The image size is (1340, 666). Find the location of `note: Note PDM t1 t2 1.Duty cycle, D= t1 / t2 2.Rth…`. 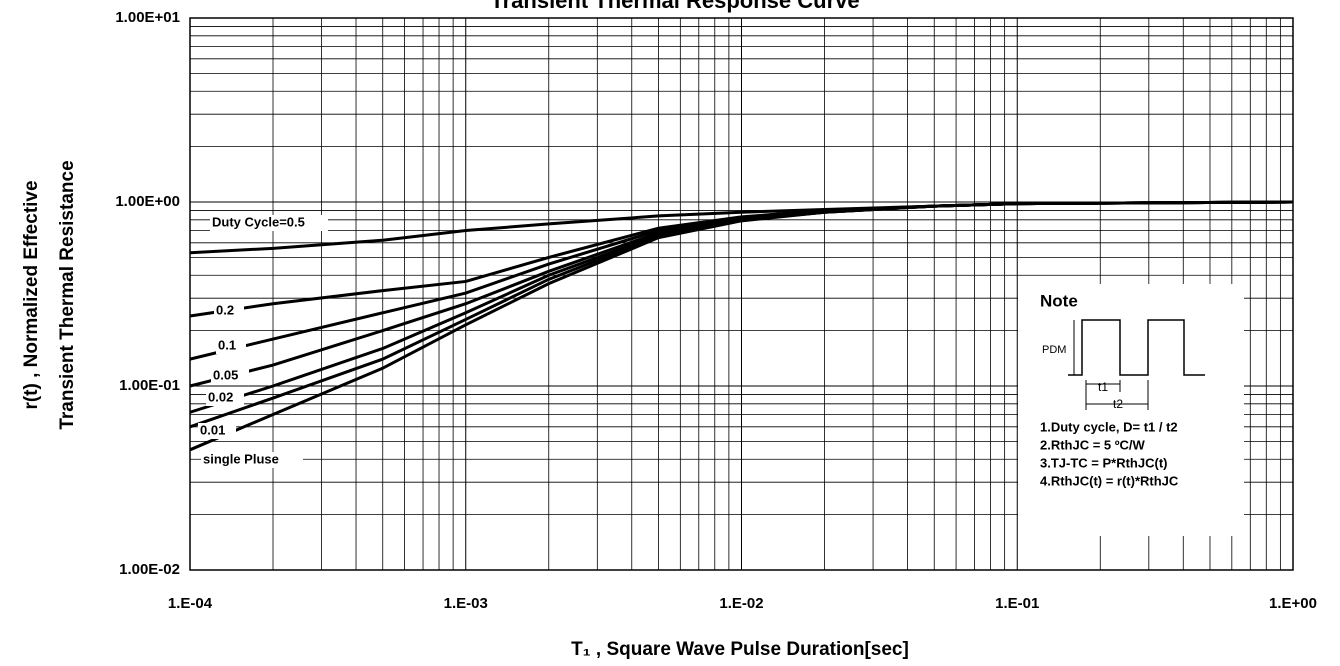

note: Note PDM t1 t2 1.Duty cycle, D= t1 / t2 2.Rth… is located at coordinates (1131, 410).